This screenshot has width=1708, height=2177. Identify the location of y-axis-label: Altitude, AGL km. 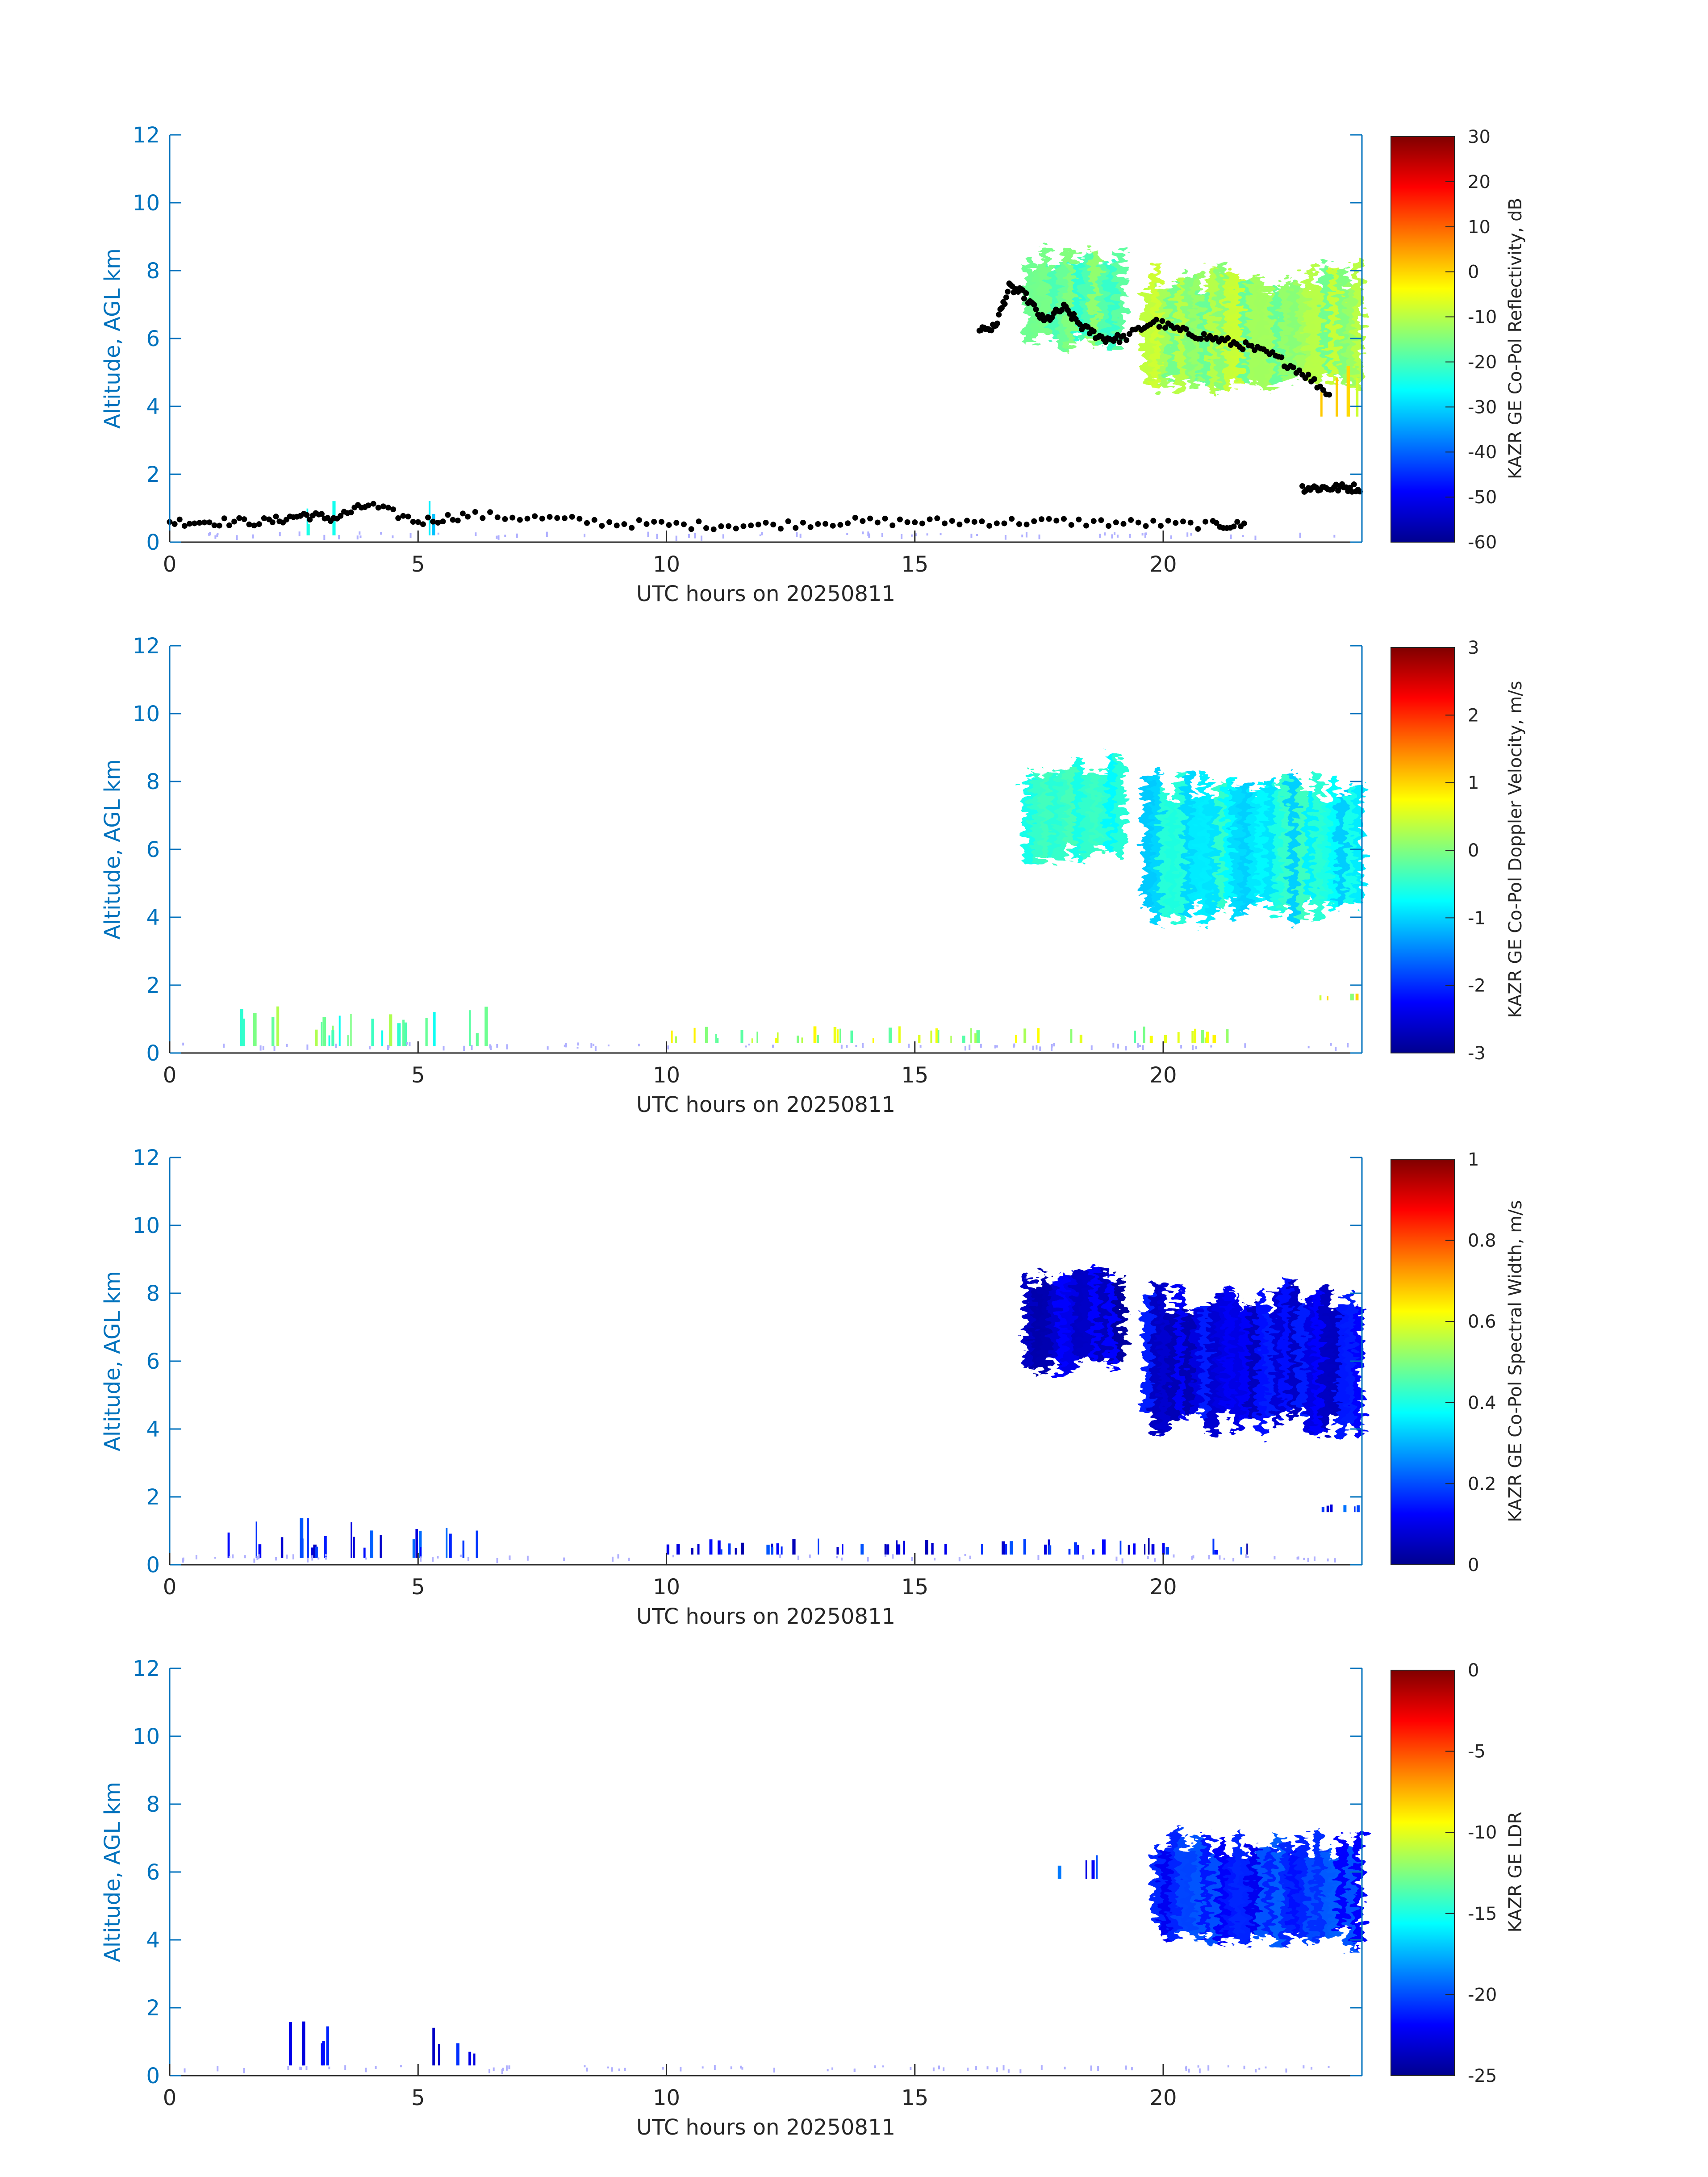
(112, 338).